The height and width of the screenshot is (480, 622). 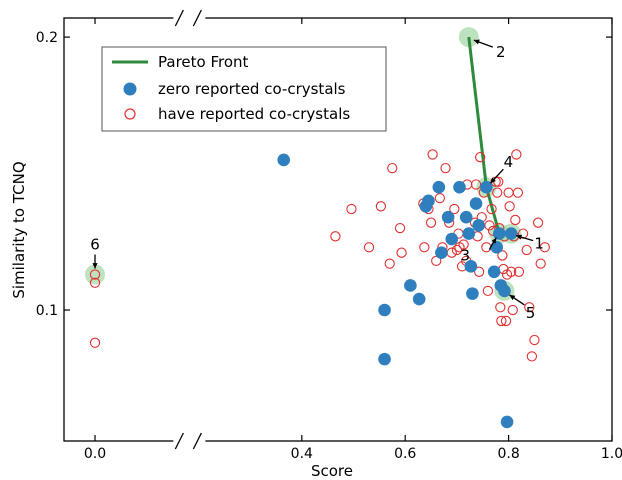 What do you see at coordinates (130, 89) in the screenshot?
I see `legend-filled-swatch` at bounding box center [130, 89].